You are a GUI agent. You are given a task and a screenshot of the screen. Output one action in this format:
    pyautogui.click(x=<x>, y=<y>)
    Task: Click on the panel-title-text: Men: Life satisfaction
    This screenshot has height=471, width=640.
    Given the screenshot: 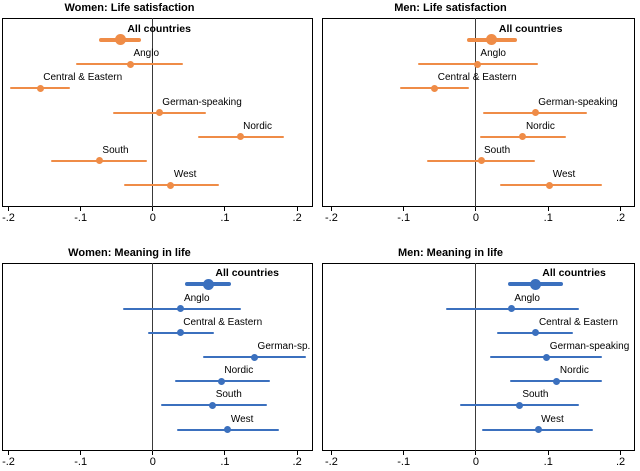 What is the action you would take?
    pyautogui.click(x=450, y=8)
    